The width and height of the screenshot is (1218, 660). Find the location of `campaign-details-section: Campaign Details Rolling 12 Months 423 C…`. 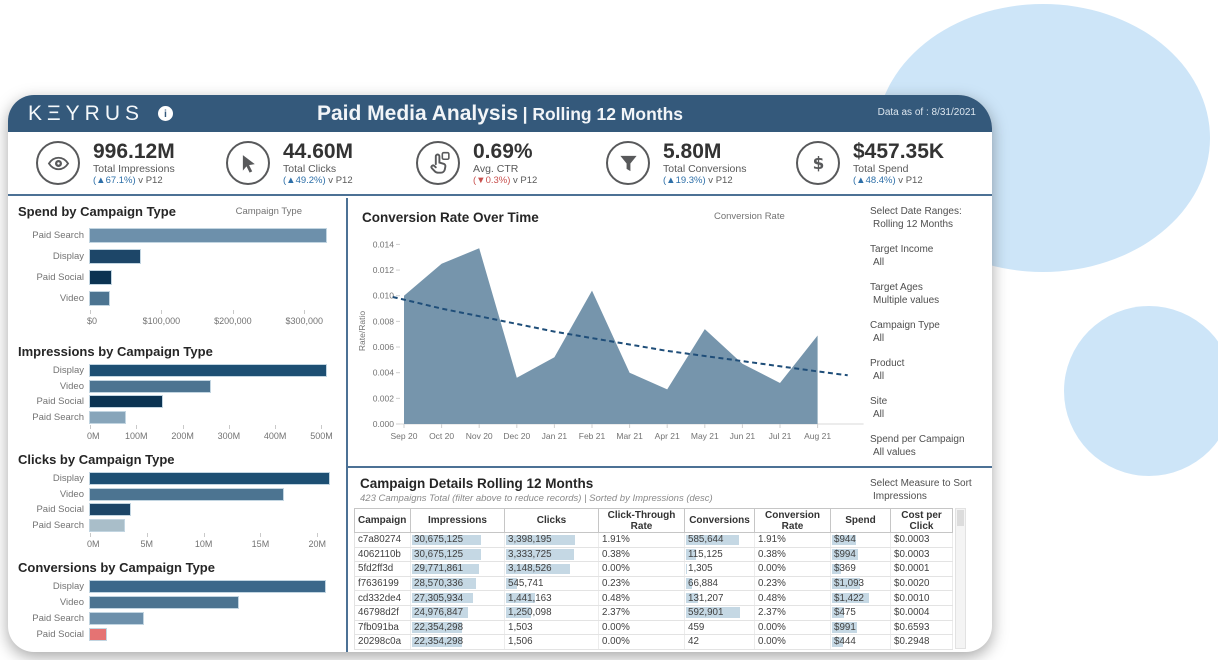

campaign-details-section: Campaign Details Rolling 12 Months 423 C… is located at coordinates (670, 560).